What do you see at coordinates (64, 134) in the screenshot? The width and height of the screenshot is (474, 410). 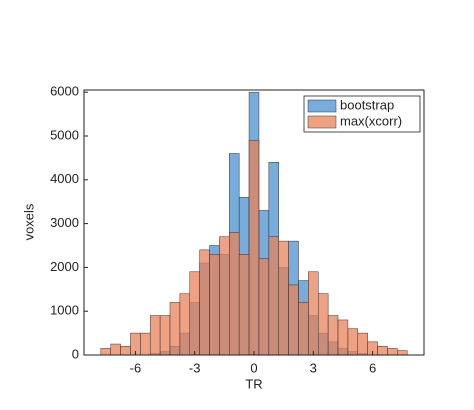 I see `y-tick-label: 5000` at bounding box center [64, 134].